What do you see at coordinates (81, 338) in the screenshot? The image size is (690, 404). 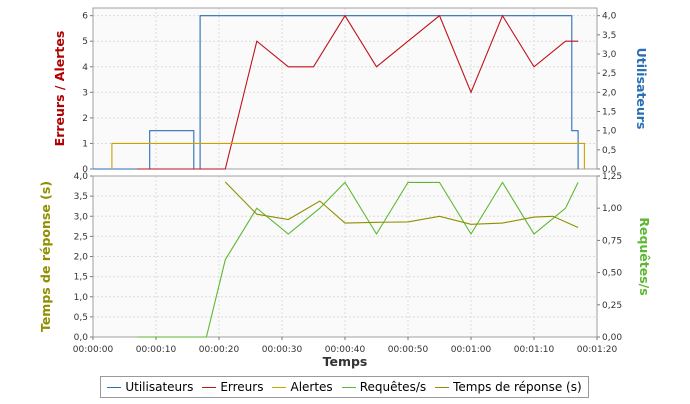 I see `y-left-tick-label: 0,0` at bounding box center [81, 338].